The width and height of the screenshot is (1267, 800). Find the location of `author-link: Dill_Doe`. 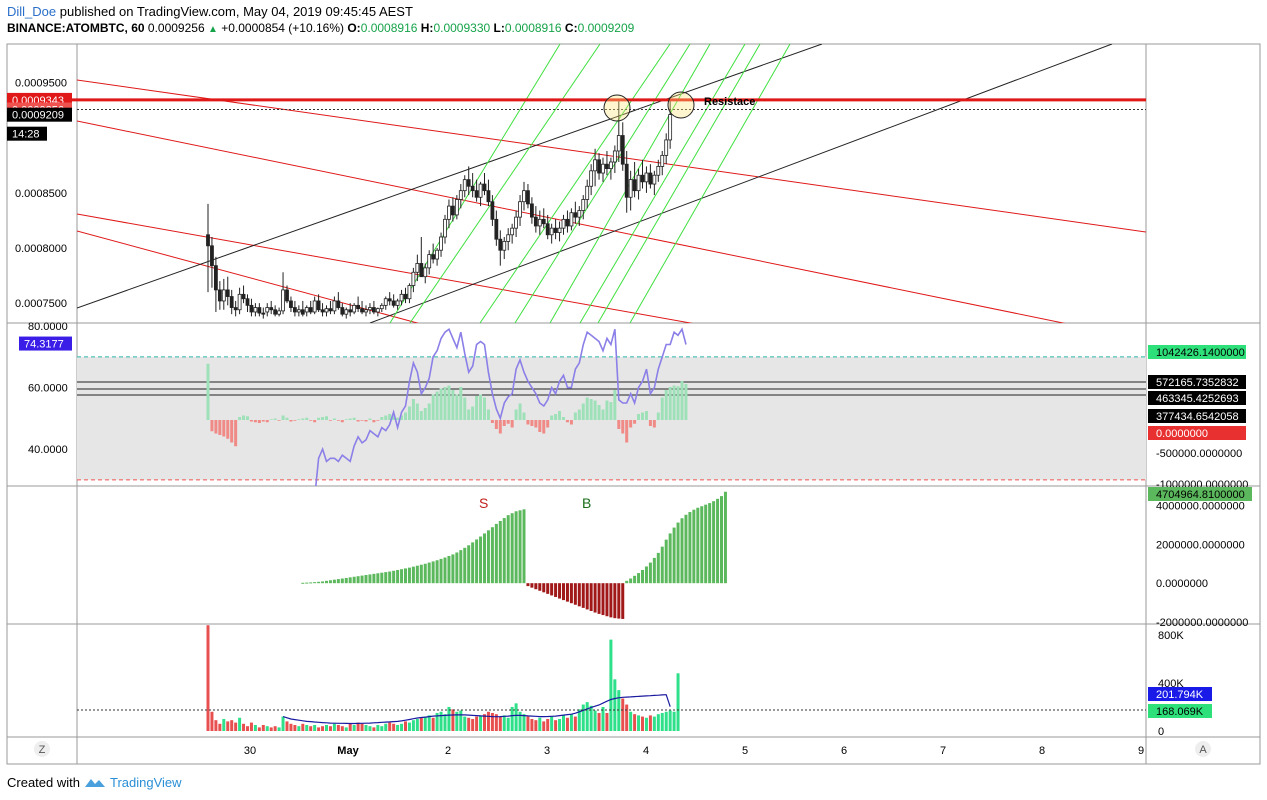

author-link: Dill_Doe is located at coordinates (32, 11).